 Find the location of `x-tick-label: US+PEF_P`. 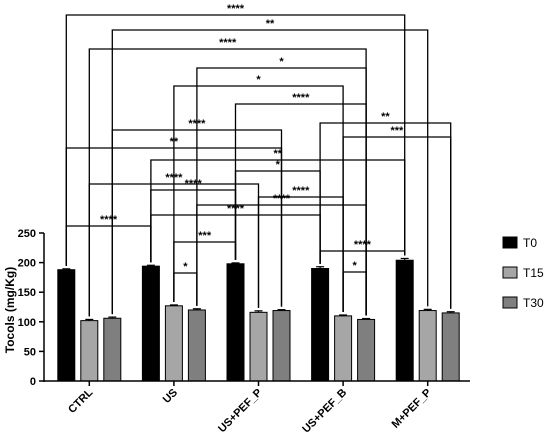

x-tick-label: US+PEF_P is located at coordinates (240, 411).